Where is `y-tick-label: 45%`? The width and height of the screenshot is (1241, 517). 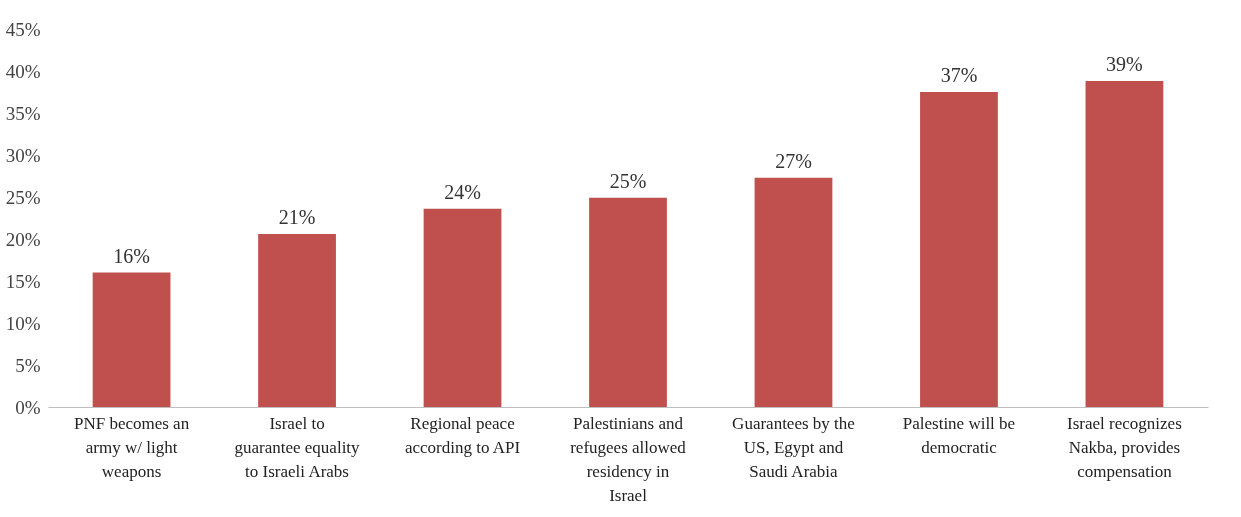
y-tick-label: 45% is located at coordinates (23, 29).